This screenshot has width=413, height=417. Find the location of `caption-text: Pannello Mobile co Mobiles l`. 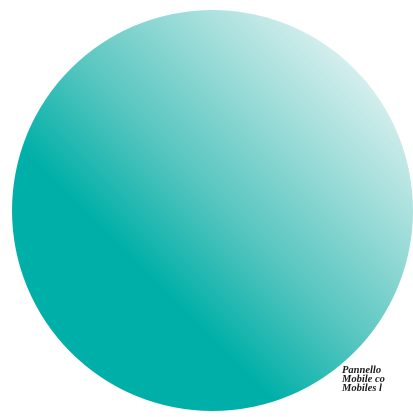

caption-text: Pannello Mobile co Mobiles l is located at coordinates (363, 379).